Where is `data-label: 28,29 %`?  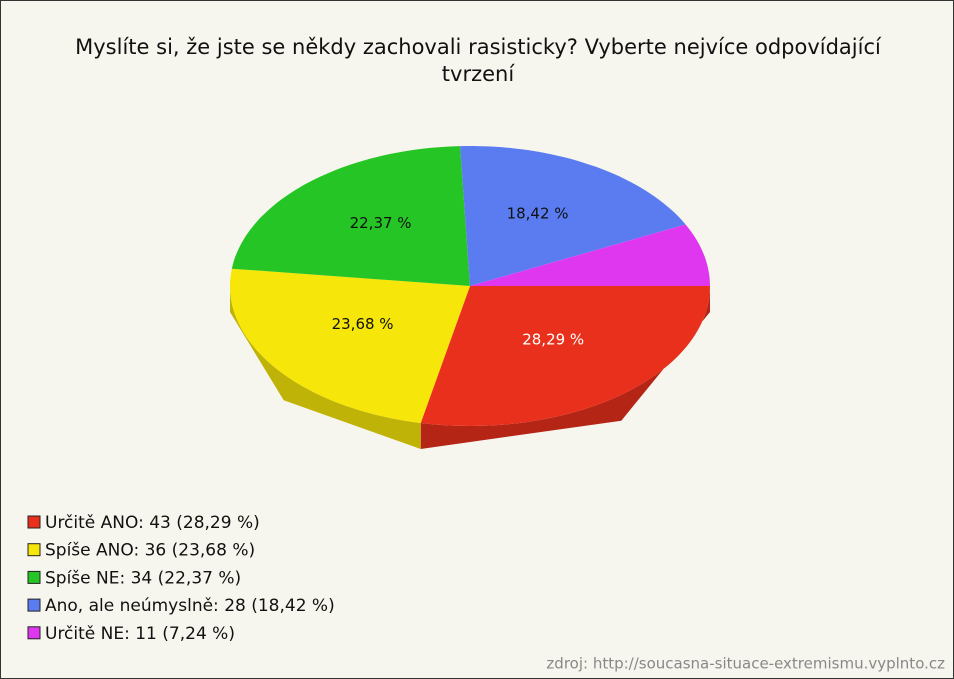 data-label: 28,29 % is located at coordinates (553, 339).